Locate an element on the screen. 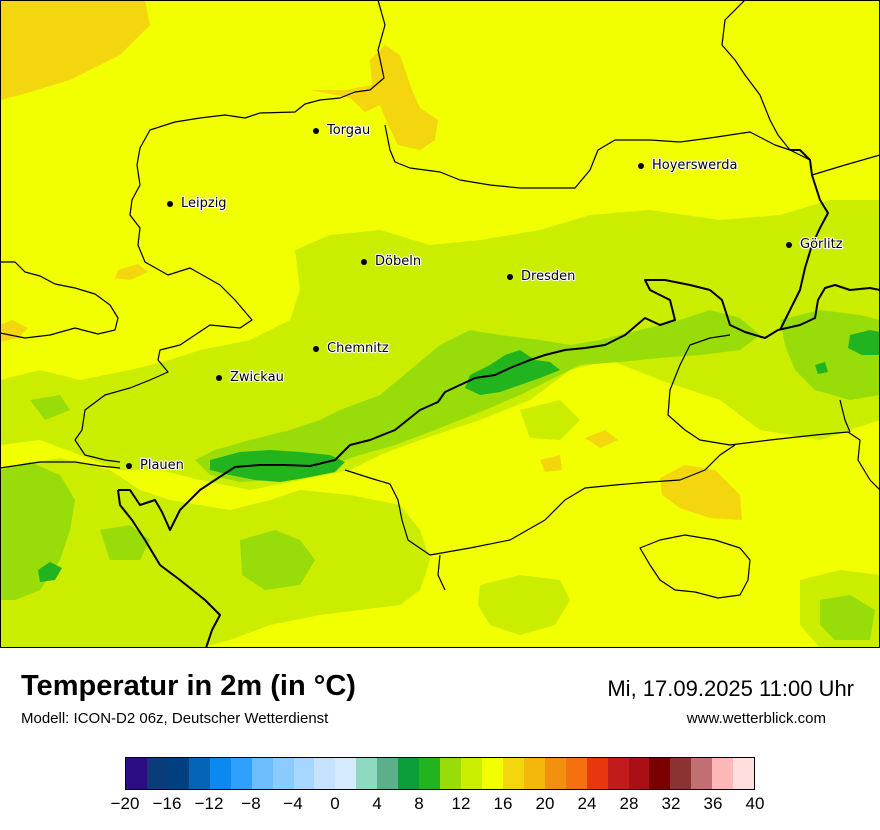 The width and height of the screenshot is (880, 830). svg-text: Torgau is located at coordinates (348, 130).